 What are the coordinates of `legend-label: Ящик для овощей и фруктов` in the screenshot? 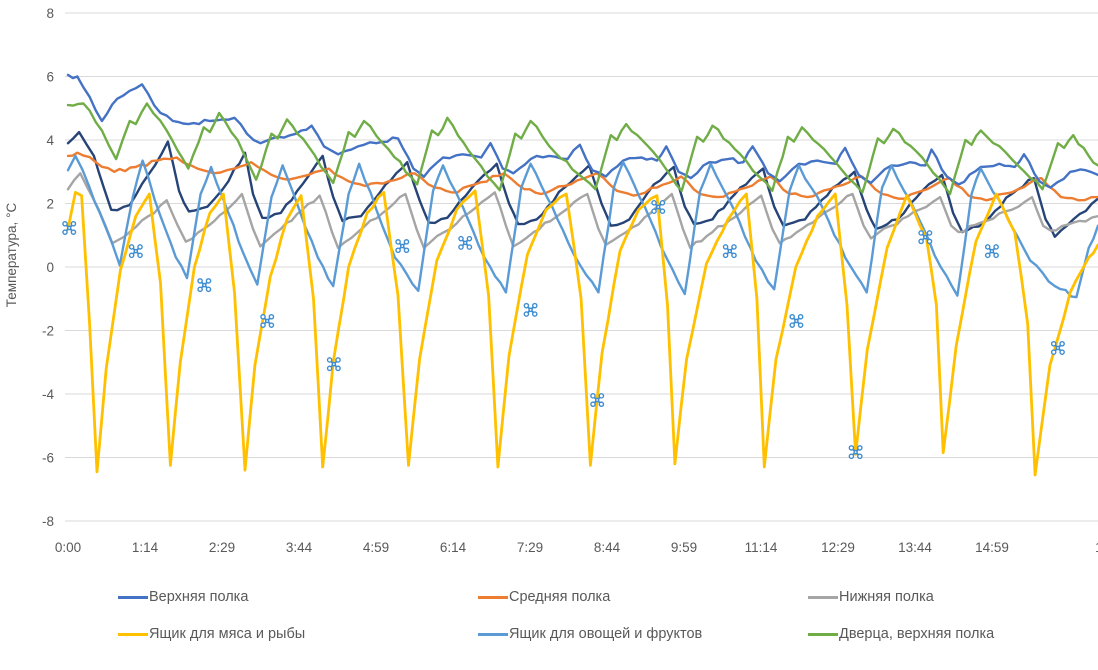 It's located at (606, 634).